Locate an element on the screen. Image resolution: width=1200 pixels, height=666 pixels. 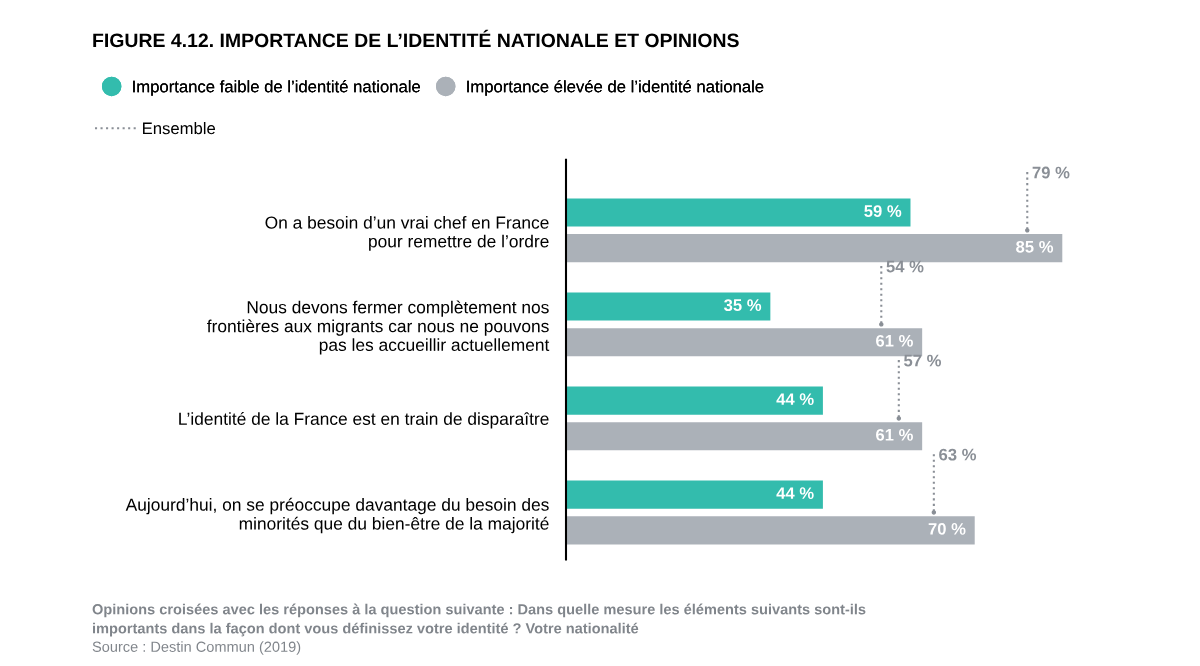
data-label: 35 % is located at coordinates (742, 305).